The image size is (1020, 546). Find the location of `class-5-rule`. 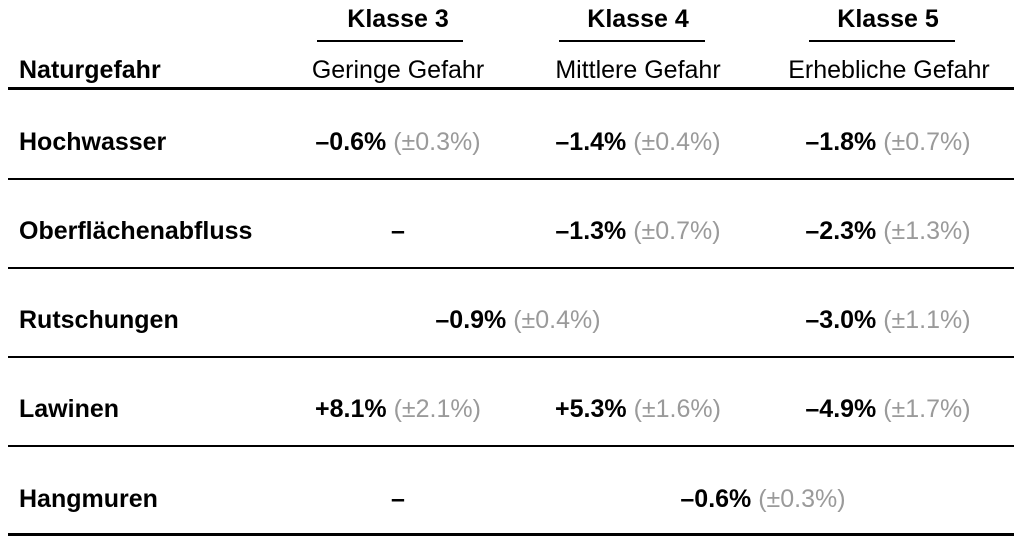

class-5-rule is located at coordinates (882, 41).